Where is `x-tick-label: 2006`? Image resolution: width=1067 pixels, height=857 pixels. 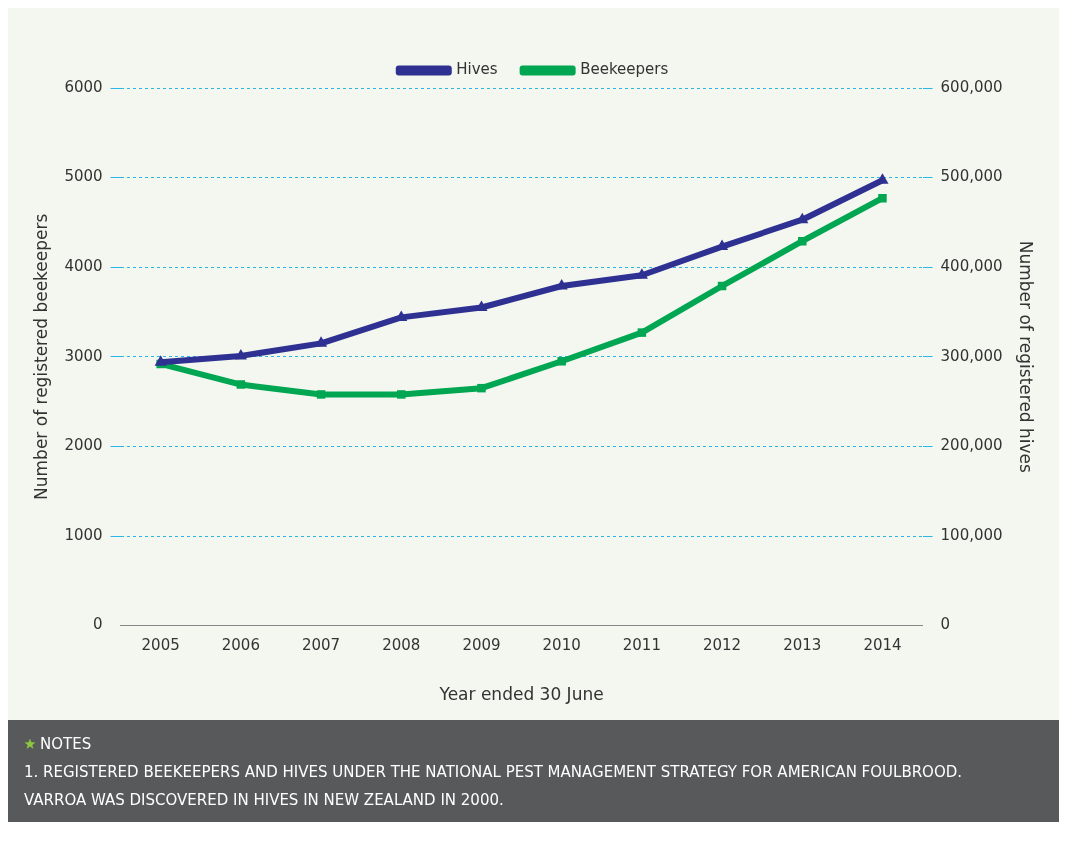
x-tick-label: 2006 is located at coordinates (240, 645).